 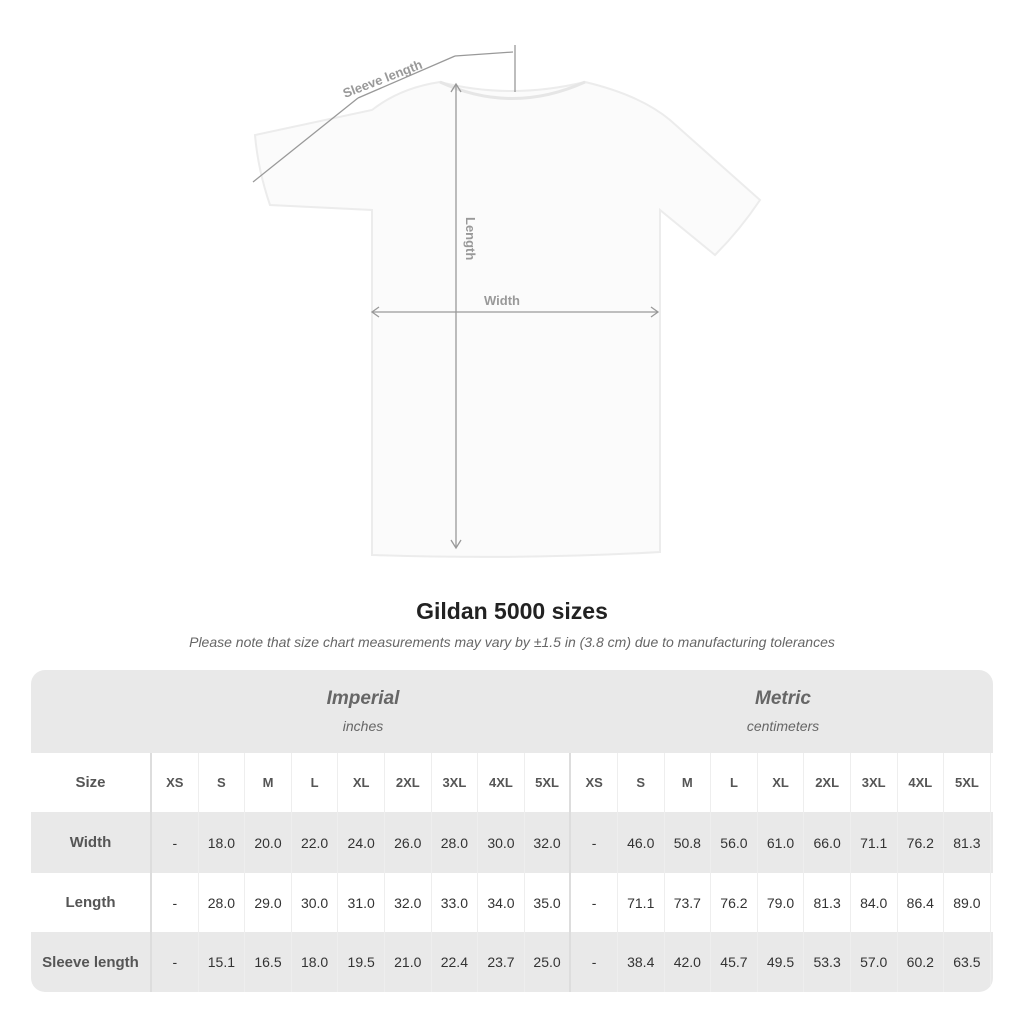 I want to click on metric-value-cell: 38.4, so click(x=641, y=962).